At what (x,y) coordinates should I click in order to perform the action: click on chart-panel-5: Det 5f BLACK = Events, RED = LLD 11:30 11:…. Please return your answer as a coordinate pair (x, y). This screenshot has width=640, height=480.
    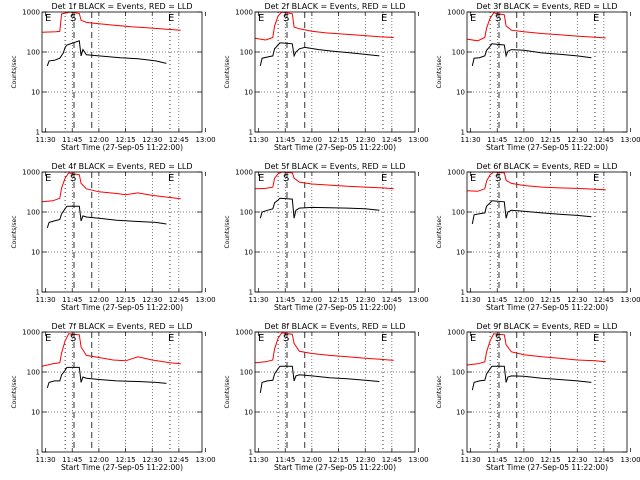
    Looking at the image, I should click on (326, 237).